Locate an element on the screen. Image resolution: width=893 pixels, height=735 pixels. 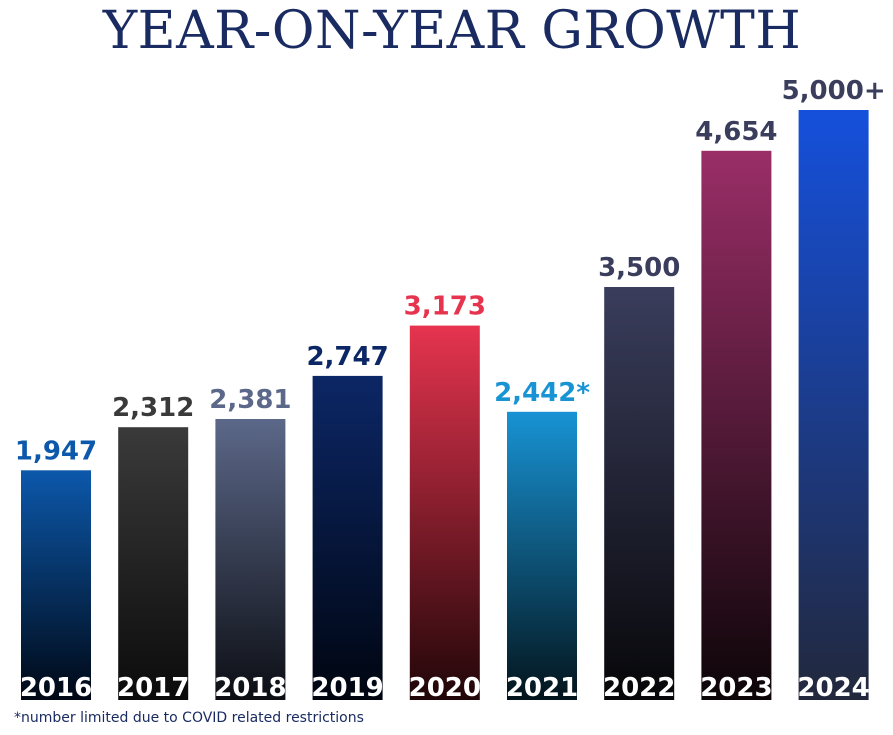
value-label-2016: 1,947 is located at coordinates (56, 451).